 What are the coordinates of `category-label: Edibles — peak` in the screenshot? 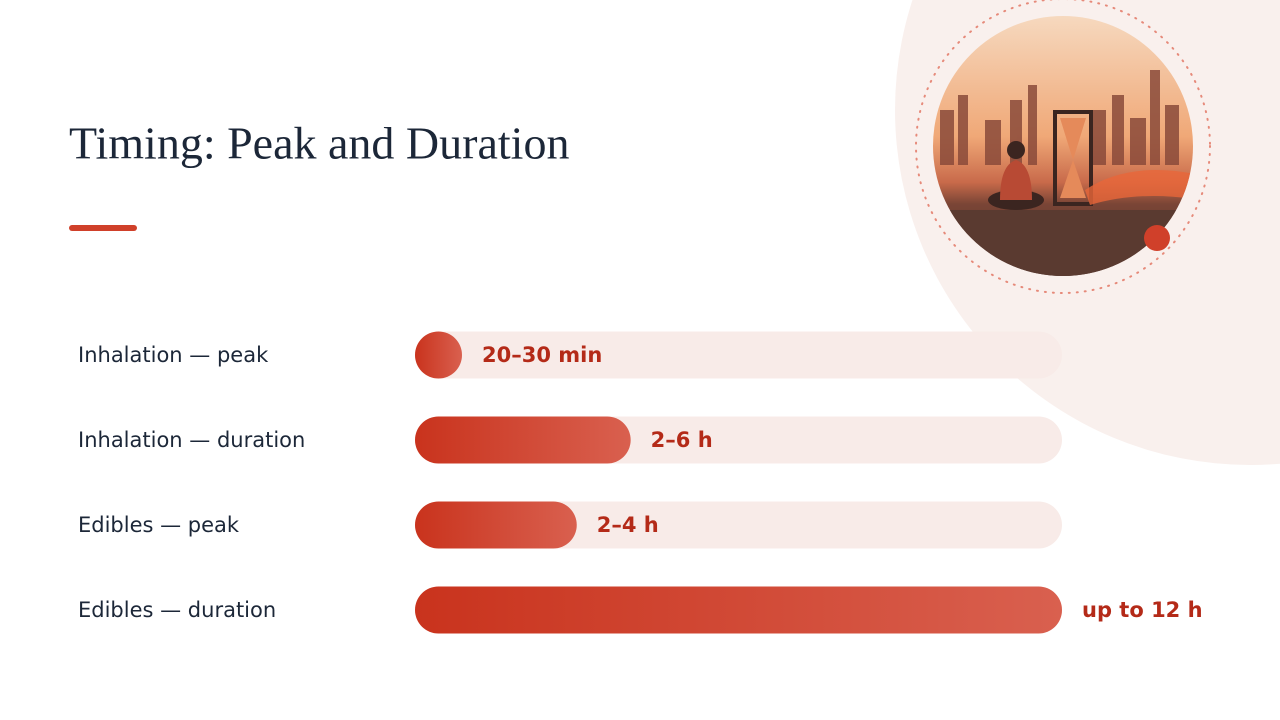 It's located at (159, 525).